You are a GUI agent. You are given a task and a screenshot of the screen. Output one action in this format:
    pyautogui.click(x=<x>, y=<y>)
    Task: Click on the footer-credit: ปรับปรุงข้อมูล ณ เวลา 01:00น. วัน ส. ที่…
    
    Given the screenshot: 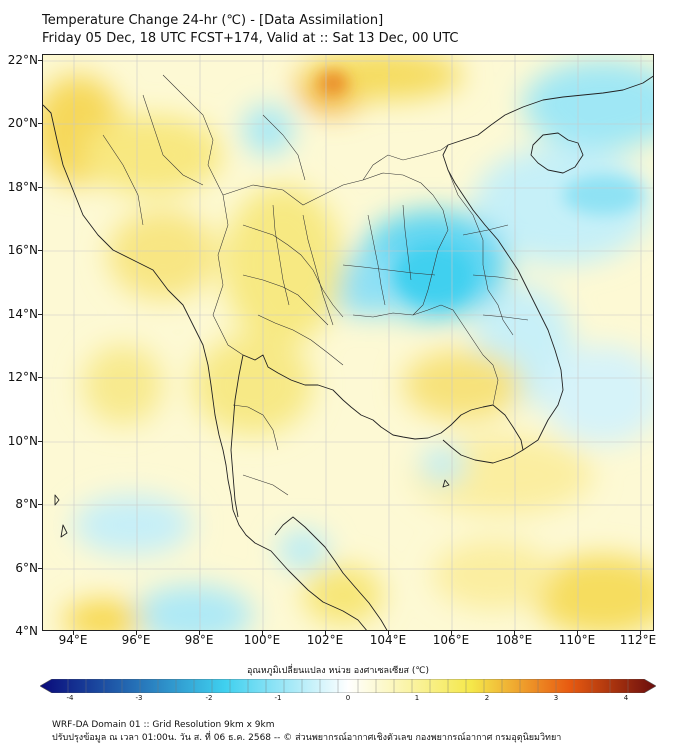 What is the action you would take?
    pyautogui.click(x=307, y=738)
    